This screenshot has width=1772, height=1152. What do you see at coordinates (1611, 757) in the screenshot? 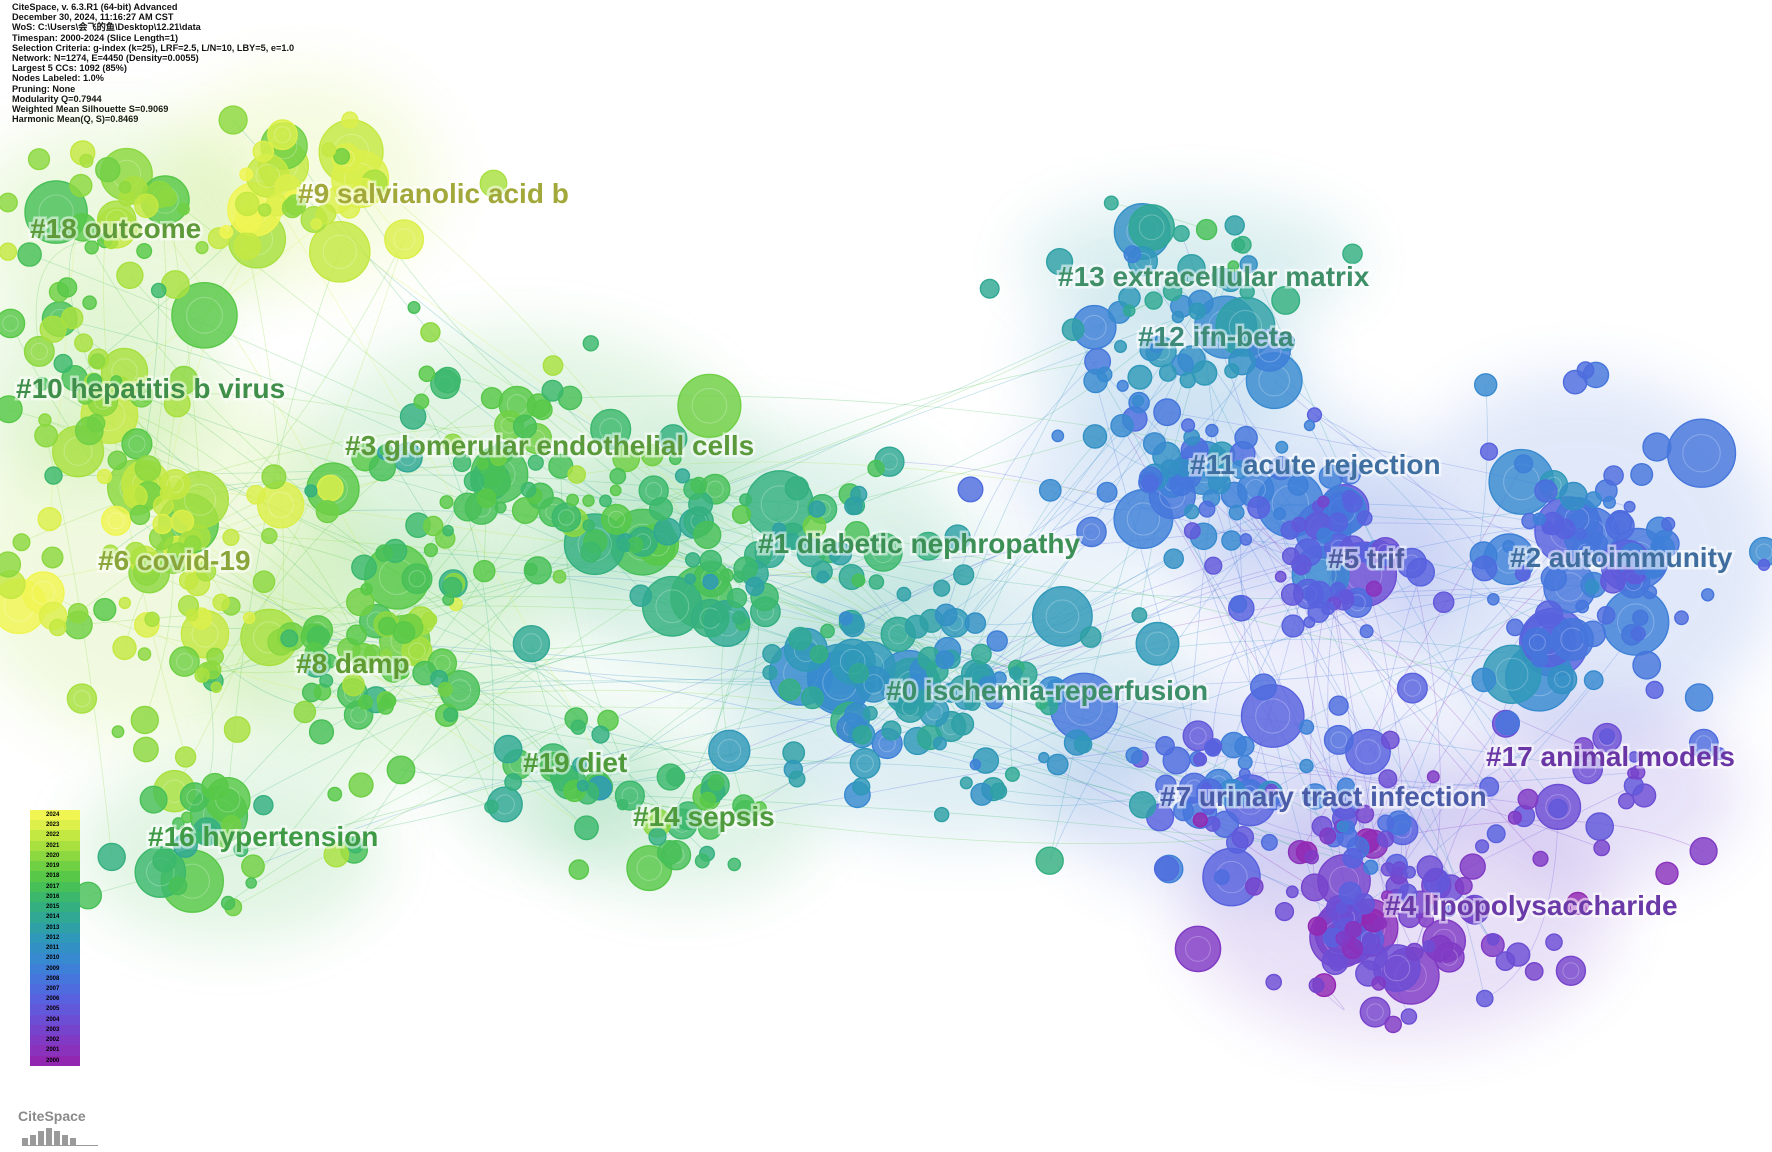
I see `cluster-label: #17 animal models` at bounding box center [1611, 757].